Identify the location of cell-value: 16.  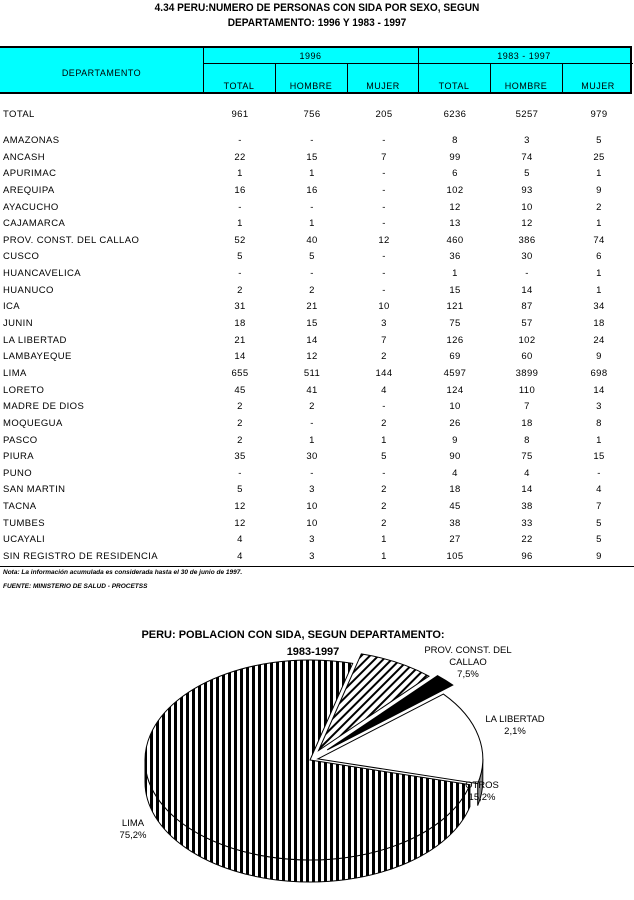
(240, 190).